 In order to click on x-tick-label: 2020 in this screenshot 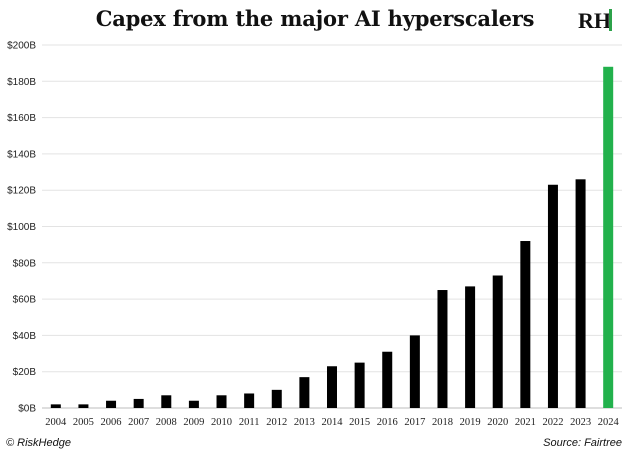, I will do `click(497, 422)`.